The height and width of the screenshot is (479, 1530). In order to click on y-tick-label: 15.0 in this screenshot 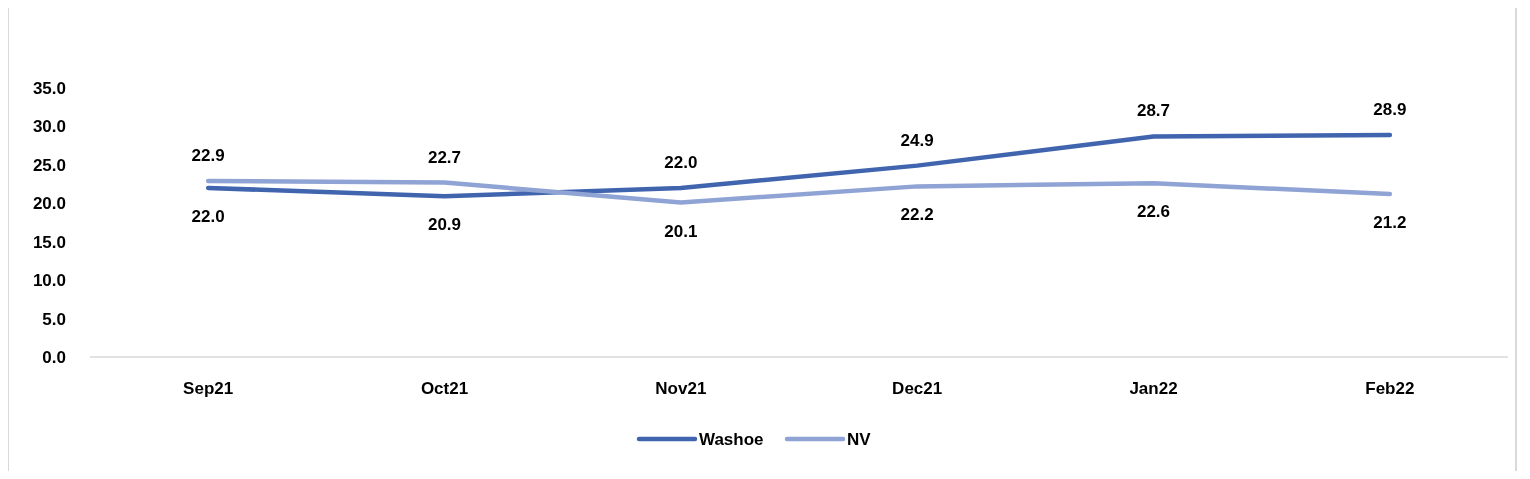, I will do `click(49, 242)`.